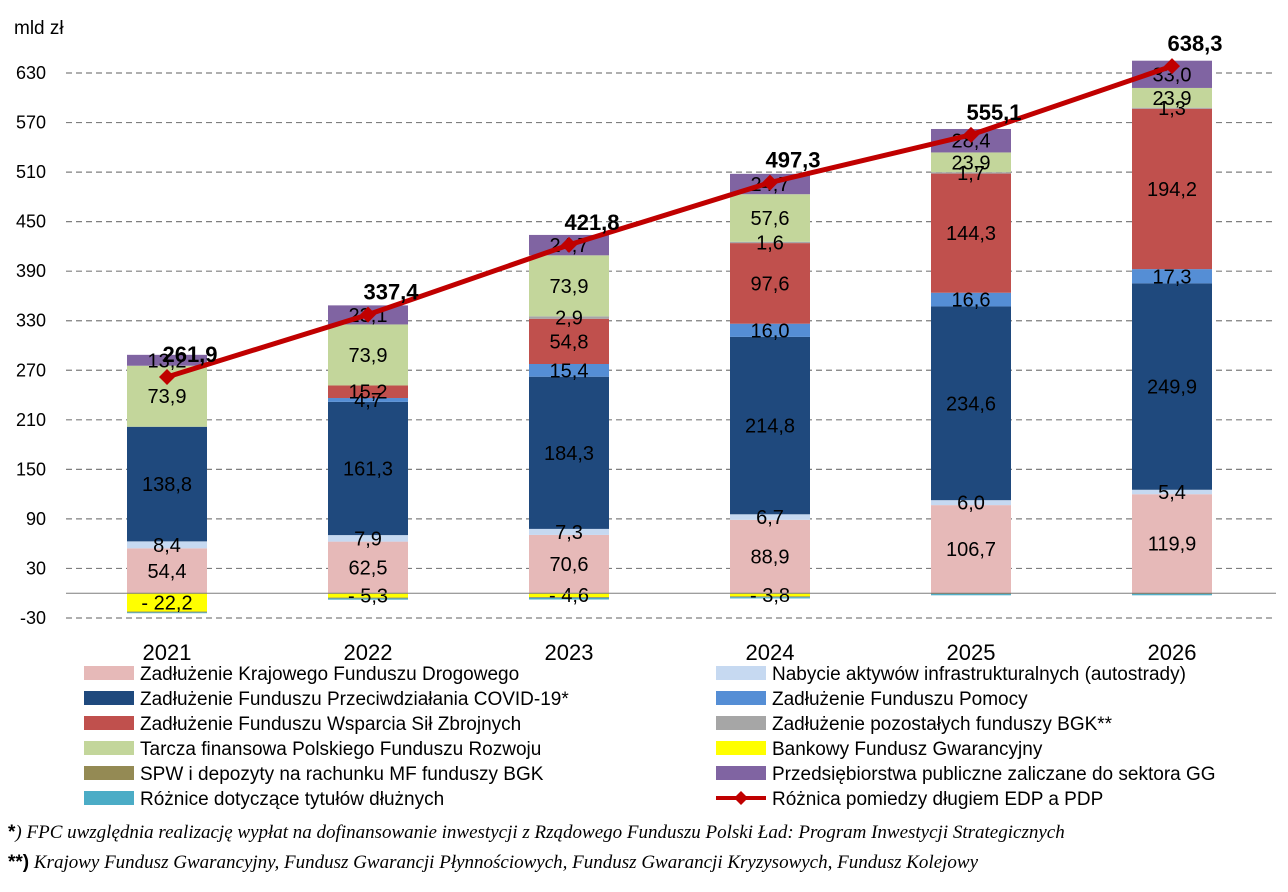 The width and height of the screenshot is (1288, 892). What do you see at coordinates (770, 652) in the screenshot?
I see `x-tick-label: 2024` at bounding box center [770, 652].